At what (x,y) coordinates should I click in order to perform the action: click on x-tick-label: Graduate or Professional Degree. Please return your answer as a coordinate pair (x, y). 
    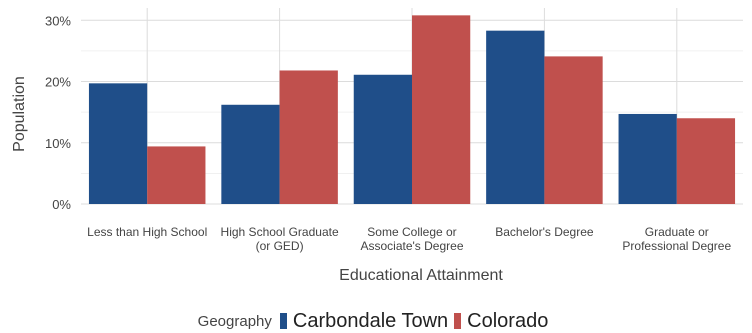
    Looking at the image, I should click on (676, 239).